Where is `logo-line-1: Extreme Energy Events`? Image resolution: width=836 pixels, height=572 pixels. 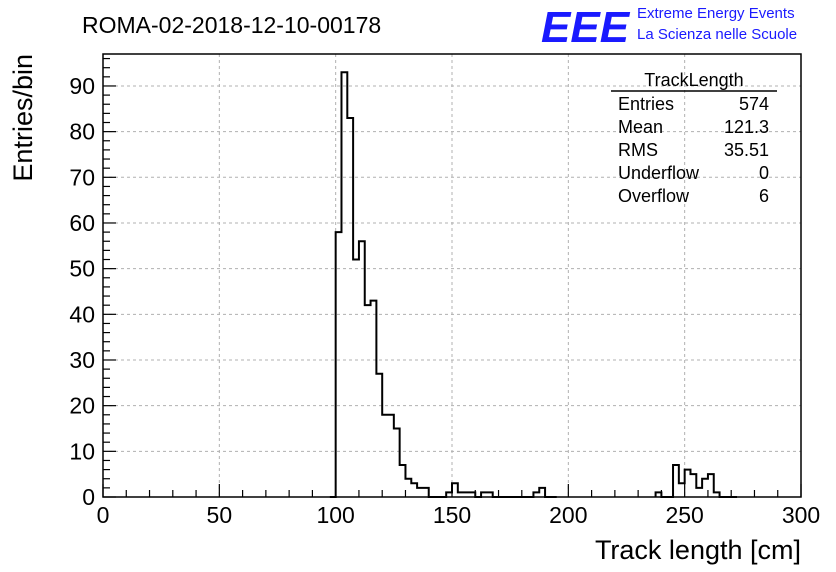
logo-line-1: Extreme Energy Events is located at coordinates (716, 13).